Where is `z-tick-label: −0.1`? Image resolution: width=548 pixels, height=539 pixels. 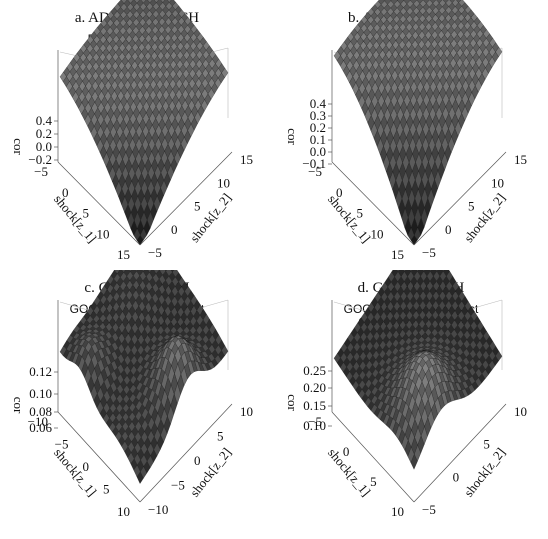 z-tick-label: −0.1 is located at coordinates (314, 163).